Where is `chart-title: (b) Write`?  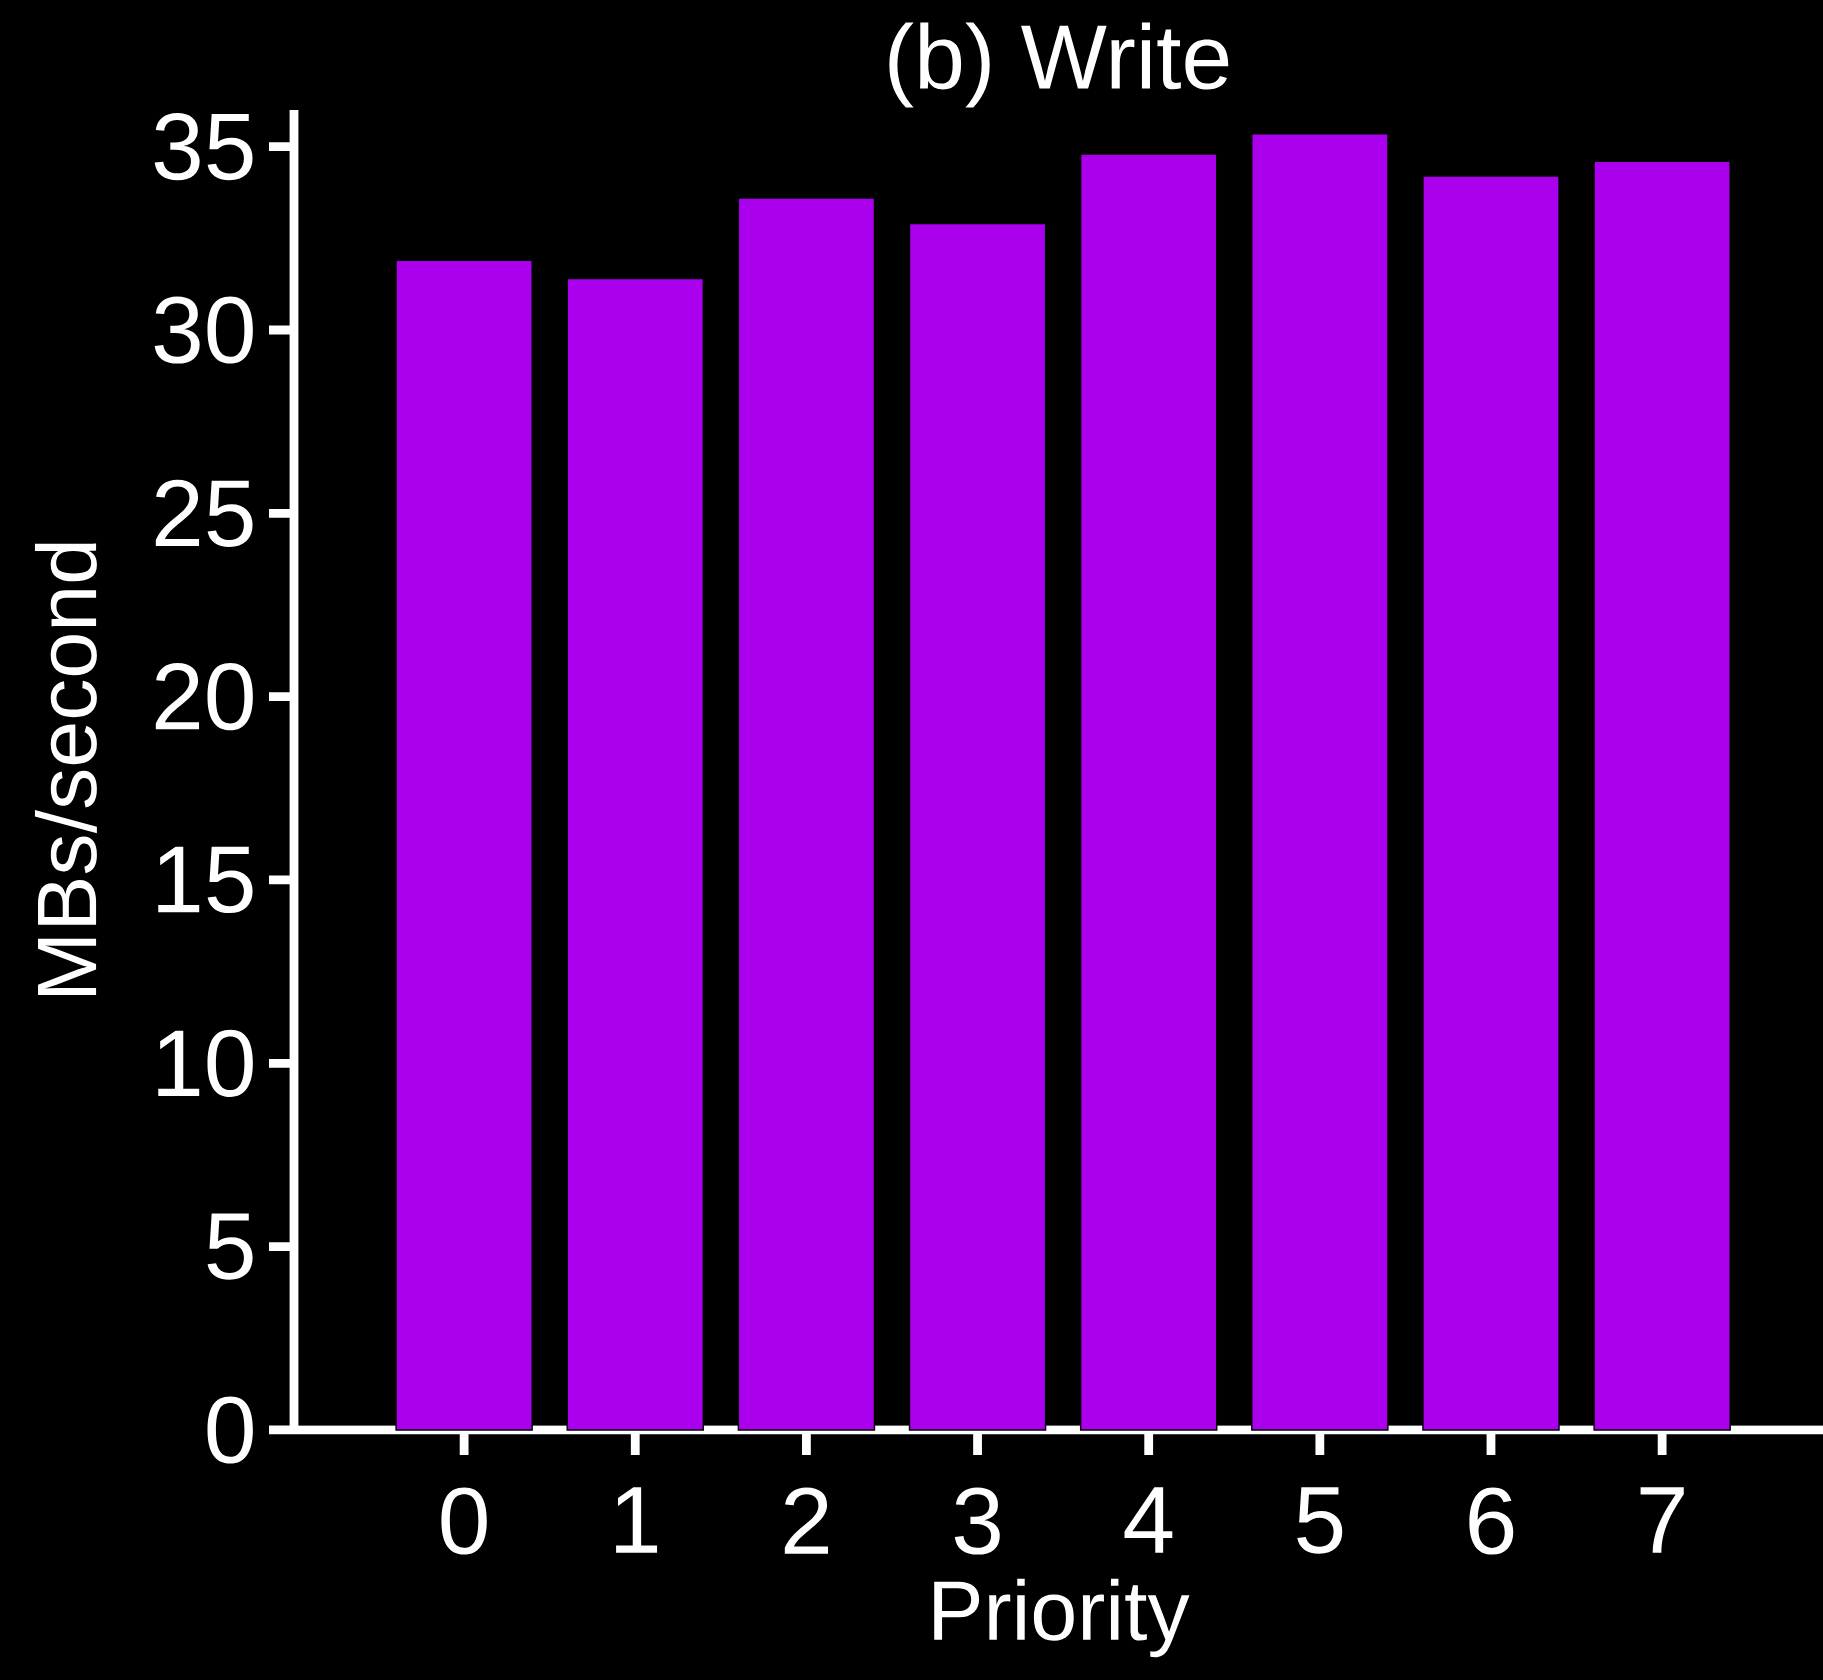 chart-title: (b) Write is located at coordinates (1059, 65).